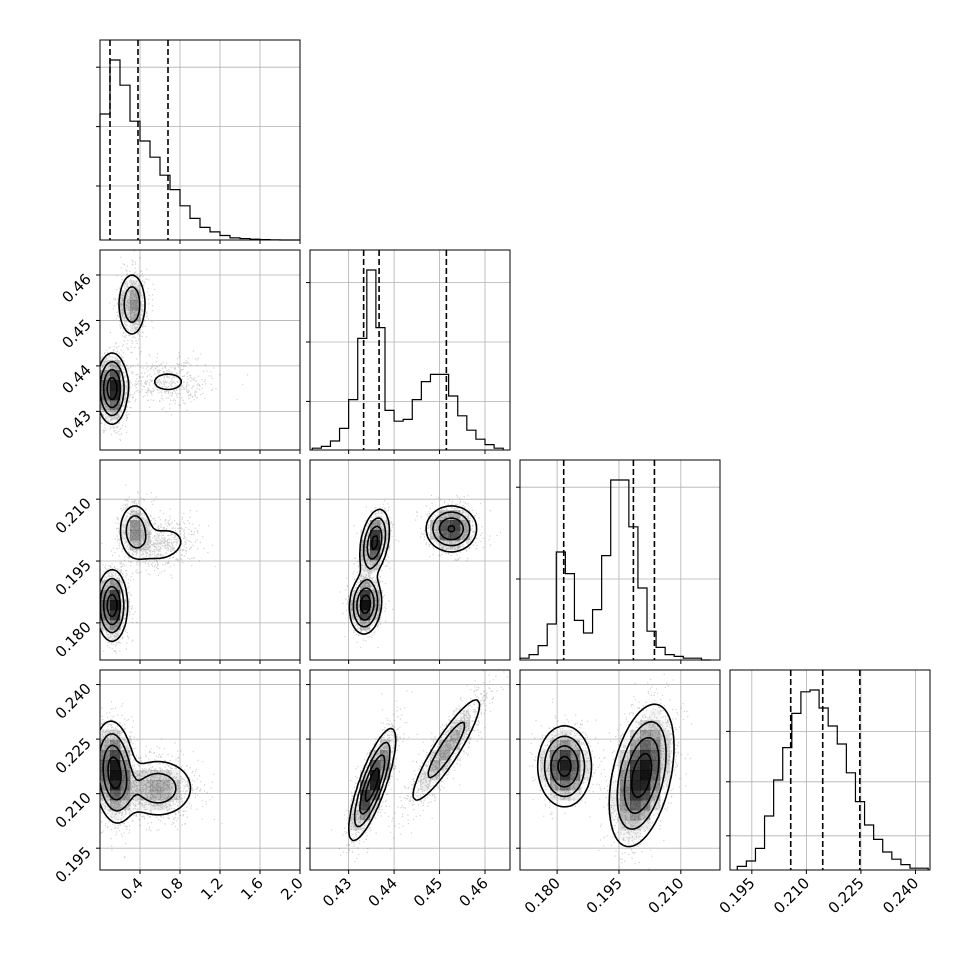 The height and width of the screenshot is (970, 970). What do you see at coordinates (73, 701) in the screenshot?
I see `y-tick-label: 0.240` at bounding box center [73, 701].